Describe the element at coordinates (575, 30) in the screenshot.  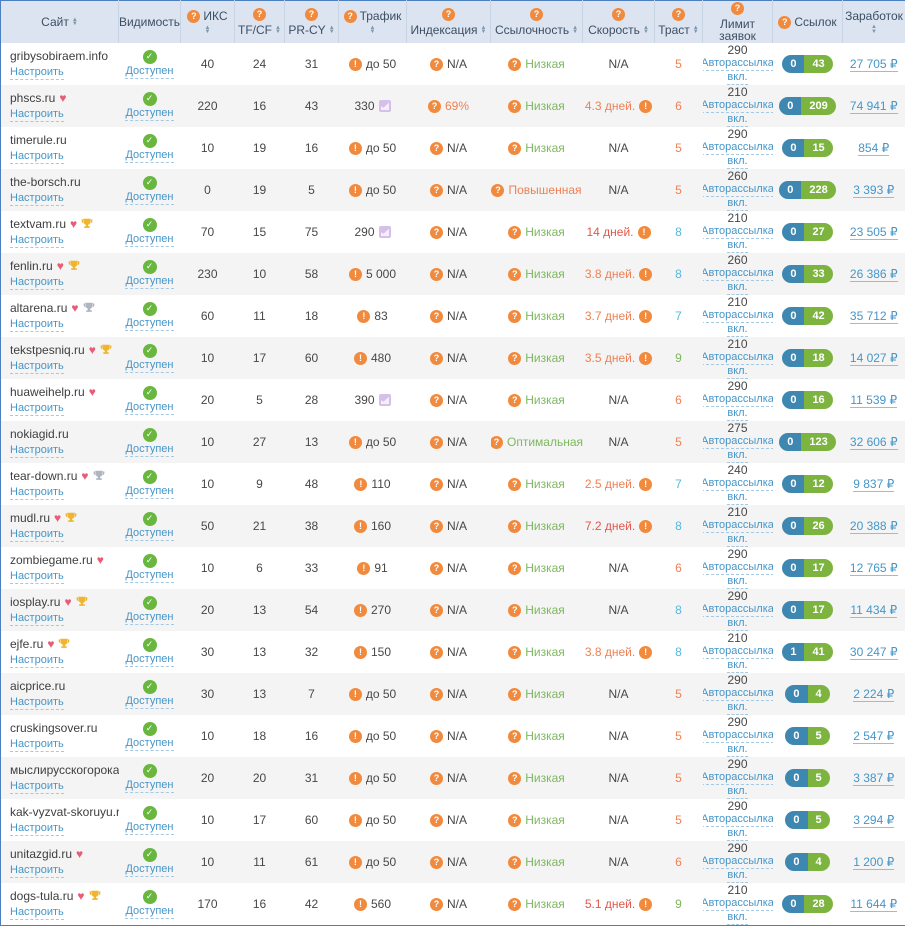
I see `sort-icon: ▲▼` at that location.